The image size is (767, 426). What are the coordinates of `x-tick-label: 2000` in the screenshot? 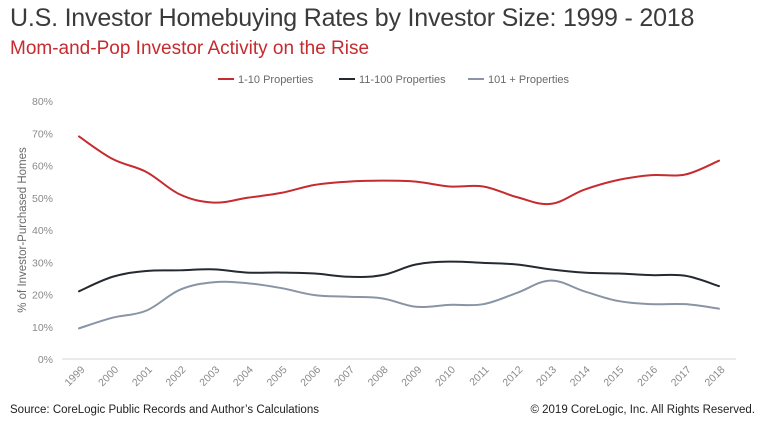 It's located at (108, 376).